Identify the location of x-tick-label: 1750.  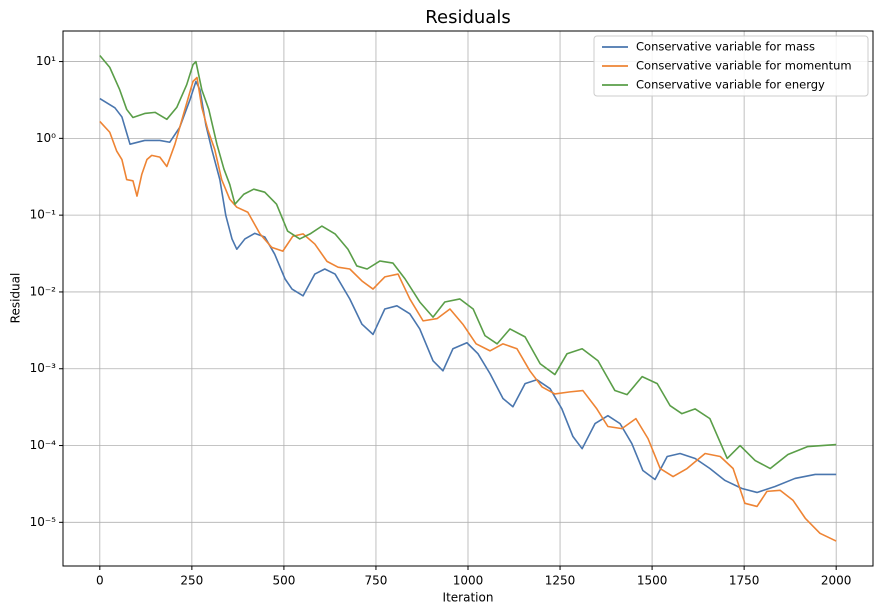
(744, 581).